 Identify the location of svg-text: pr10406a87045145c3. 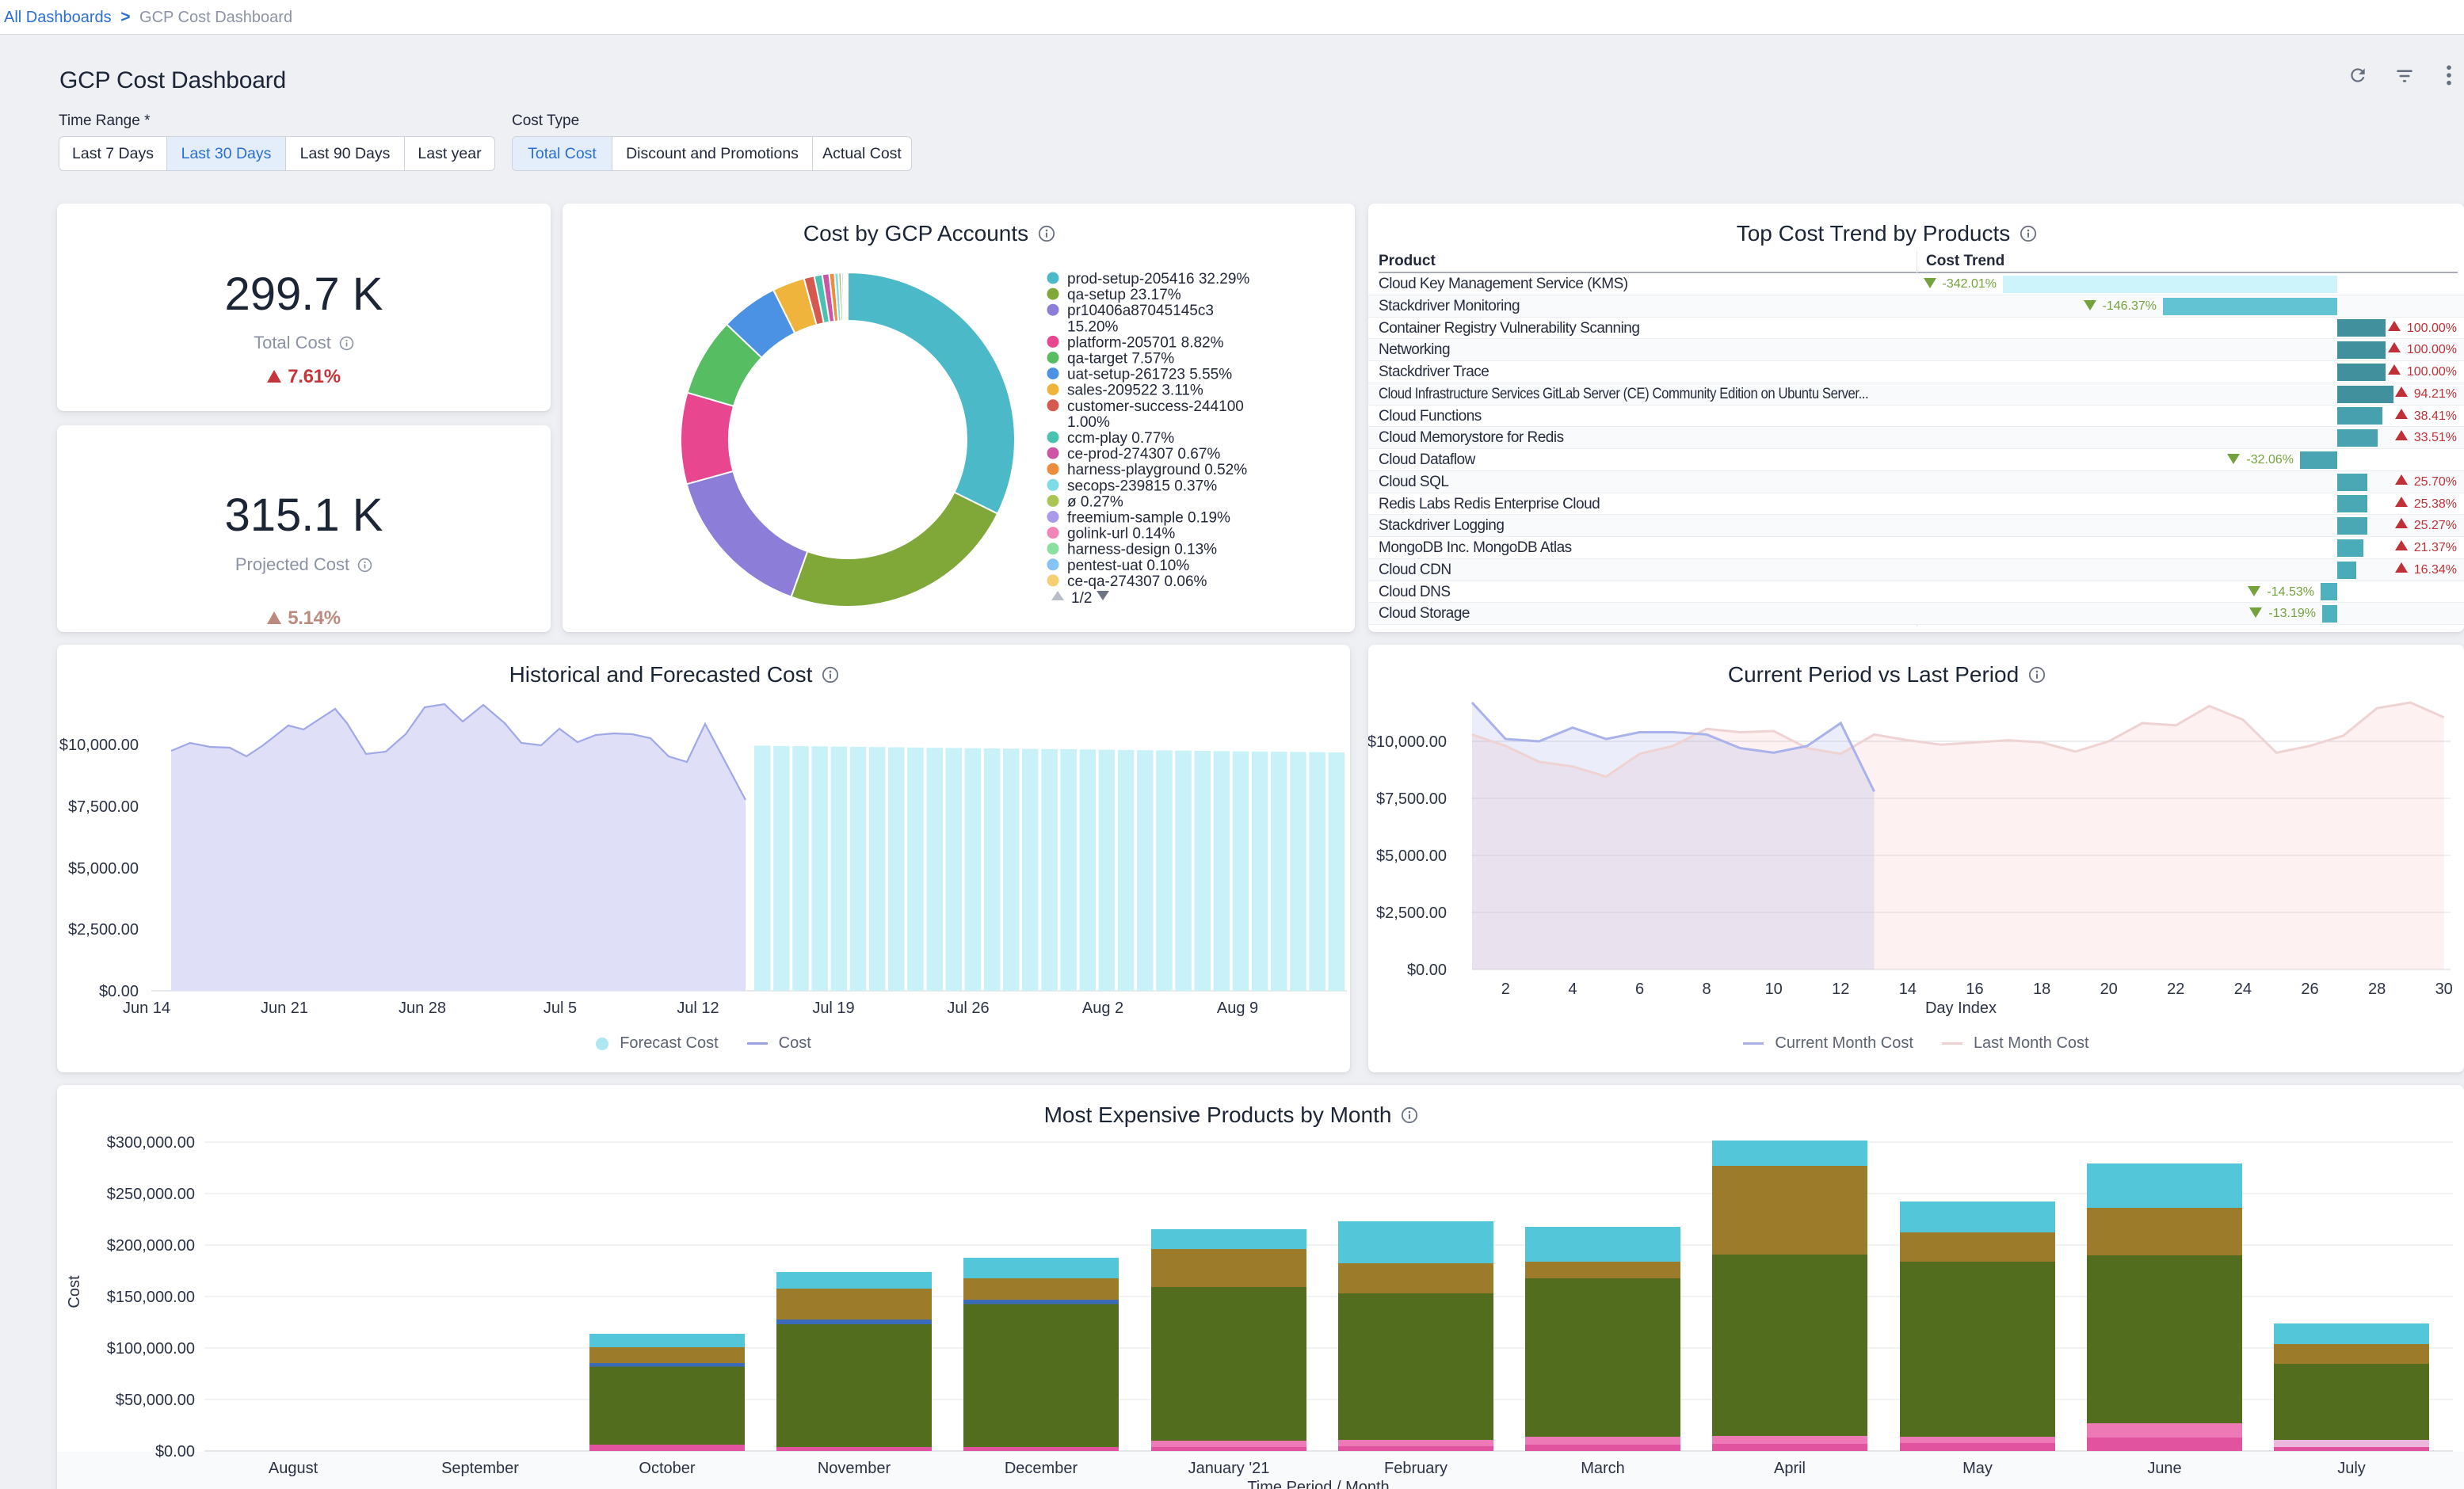
(1140, 311).